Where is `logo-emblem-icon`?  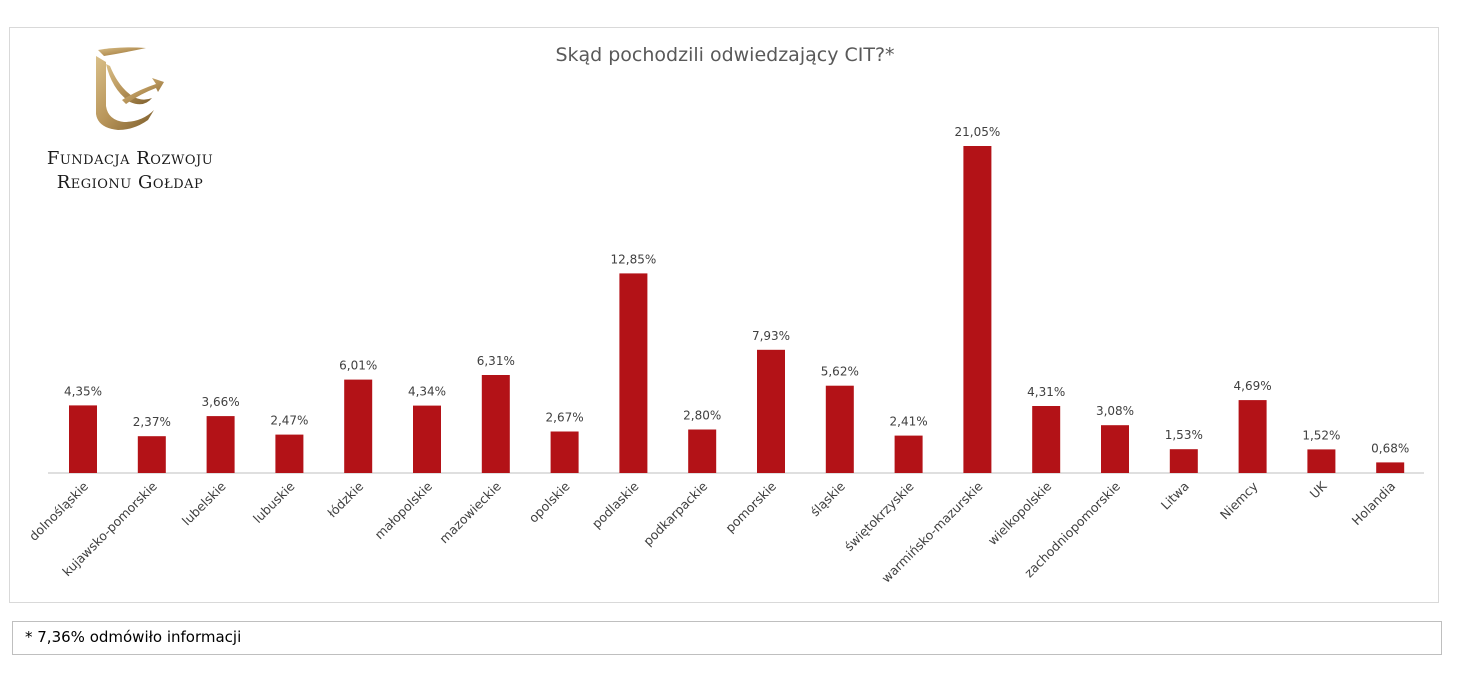 logo-emblem-icon is located at coordinates (130, 88).